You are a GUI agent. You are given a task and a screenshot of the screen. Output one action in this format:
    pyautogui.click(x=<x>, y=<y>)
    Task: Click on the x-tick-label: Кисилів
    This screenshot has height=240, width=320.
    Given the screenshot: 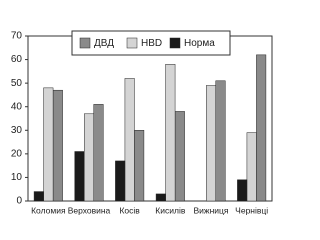 What is the action you would take?
    pyautogui.click(x=170, y=210)
    